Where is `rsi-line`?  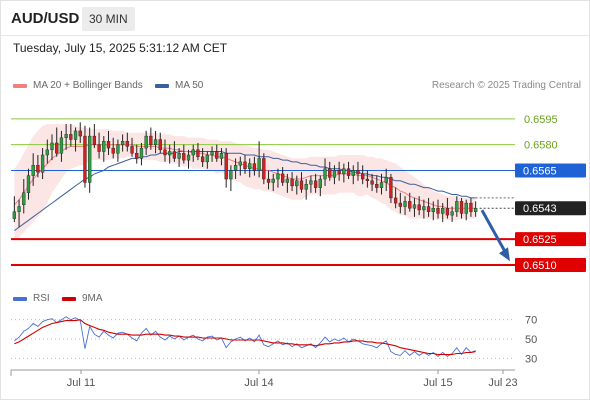 rsi-line is located at coordinates (245, 336).